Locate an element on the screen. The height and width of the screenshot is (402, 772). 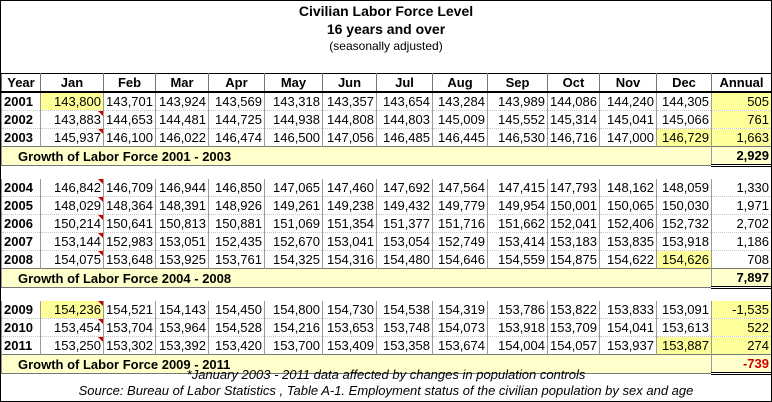
value-cell-feb: 146,709 is located at coordinates (129, 188).